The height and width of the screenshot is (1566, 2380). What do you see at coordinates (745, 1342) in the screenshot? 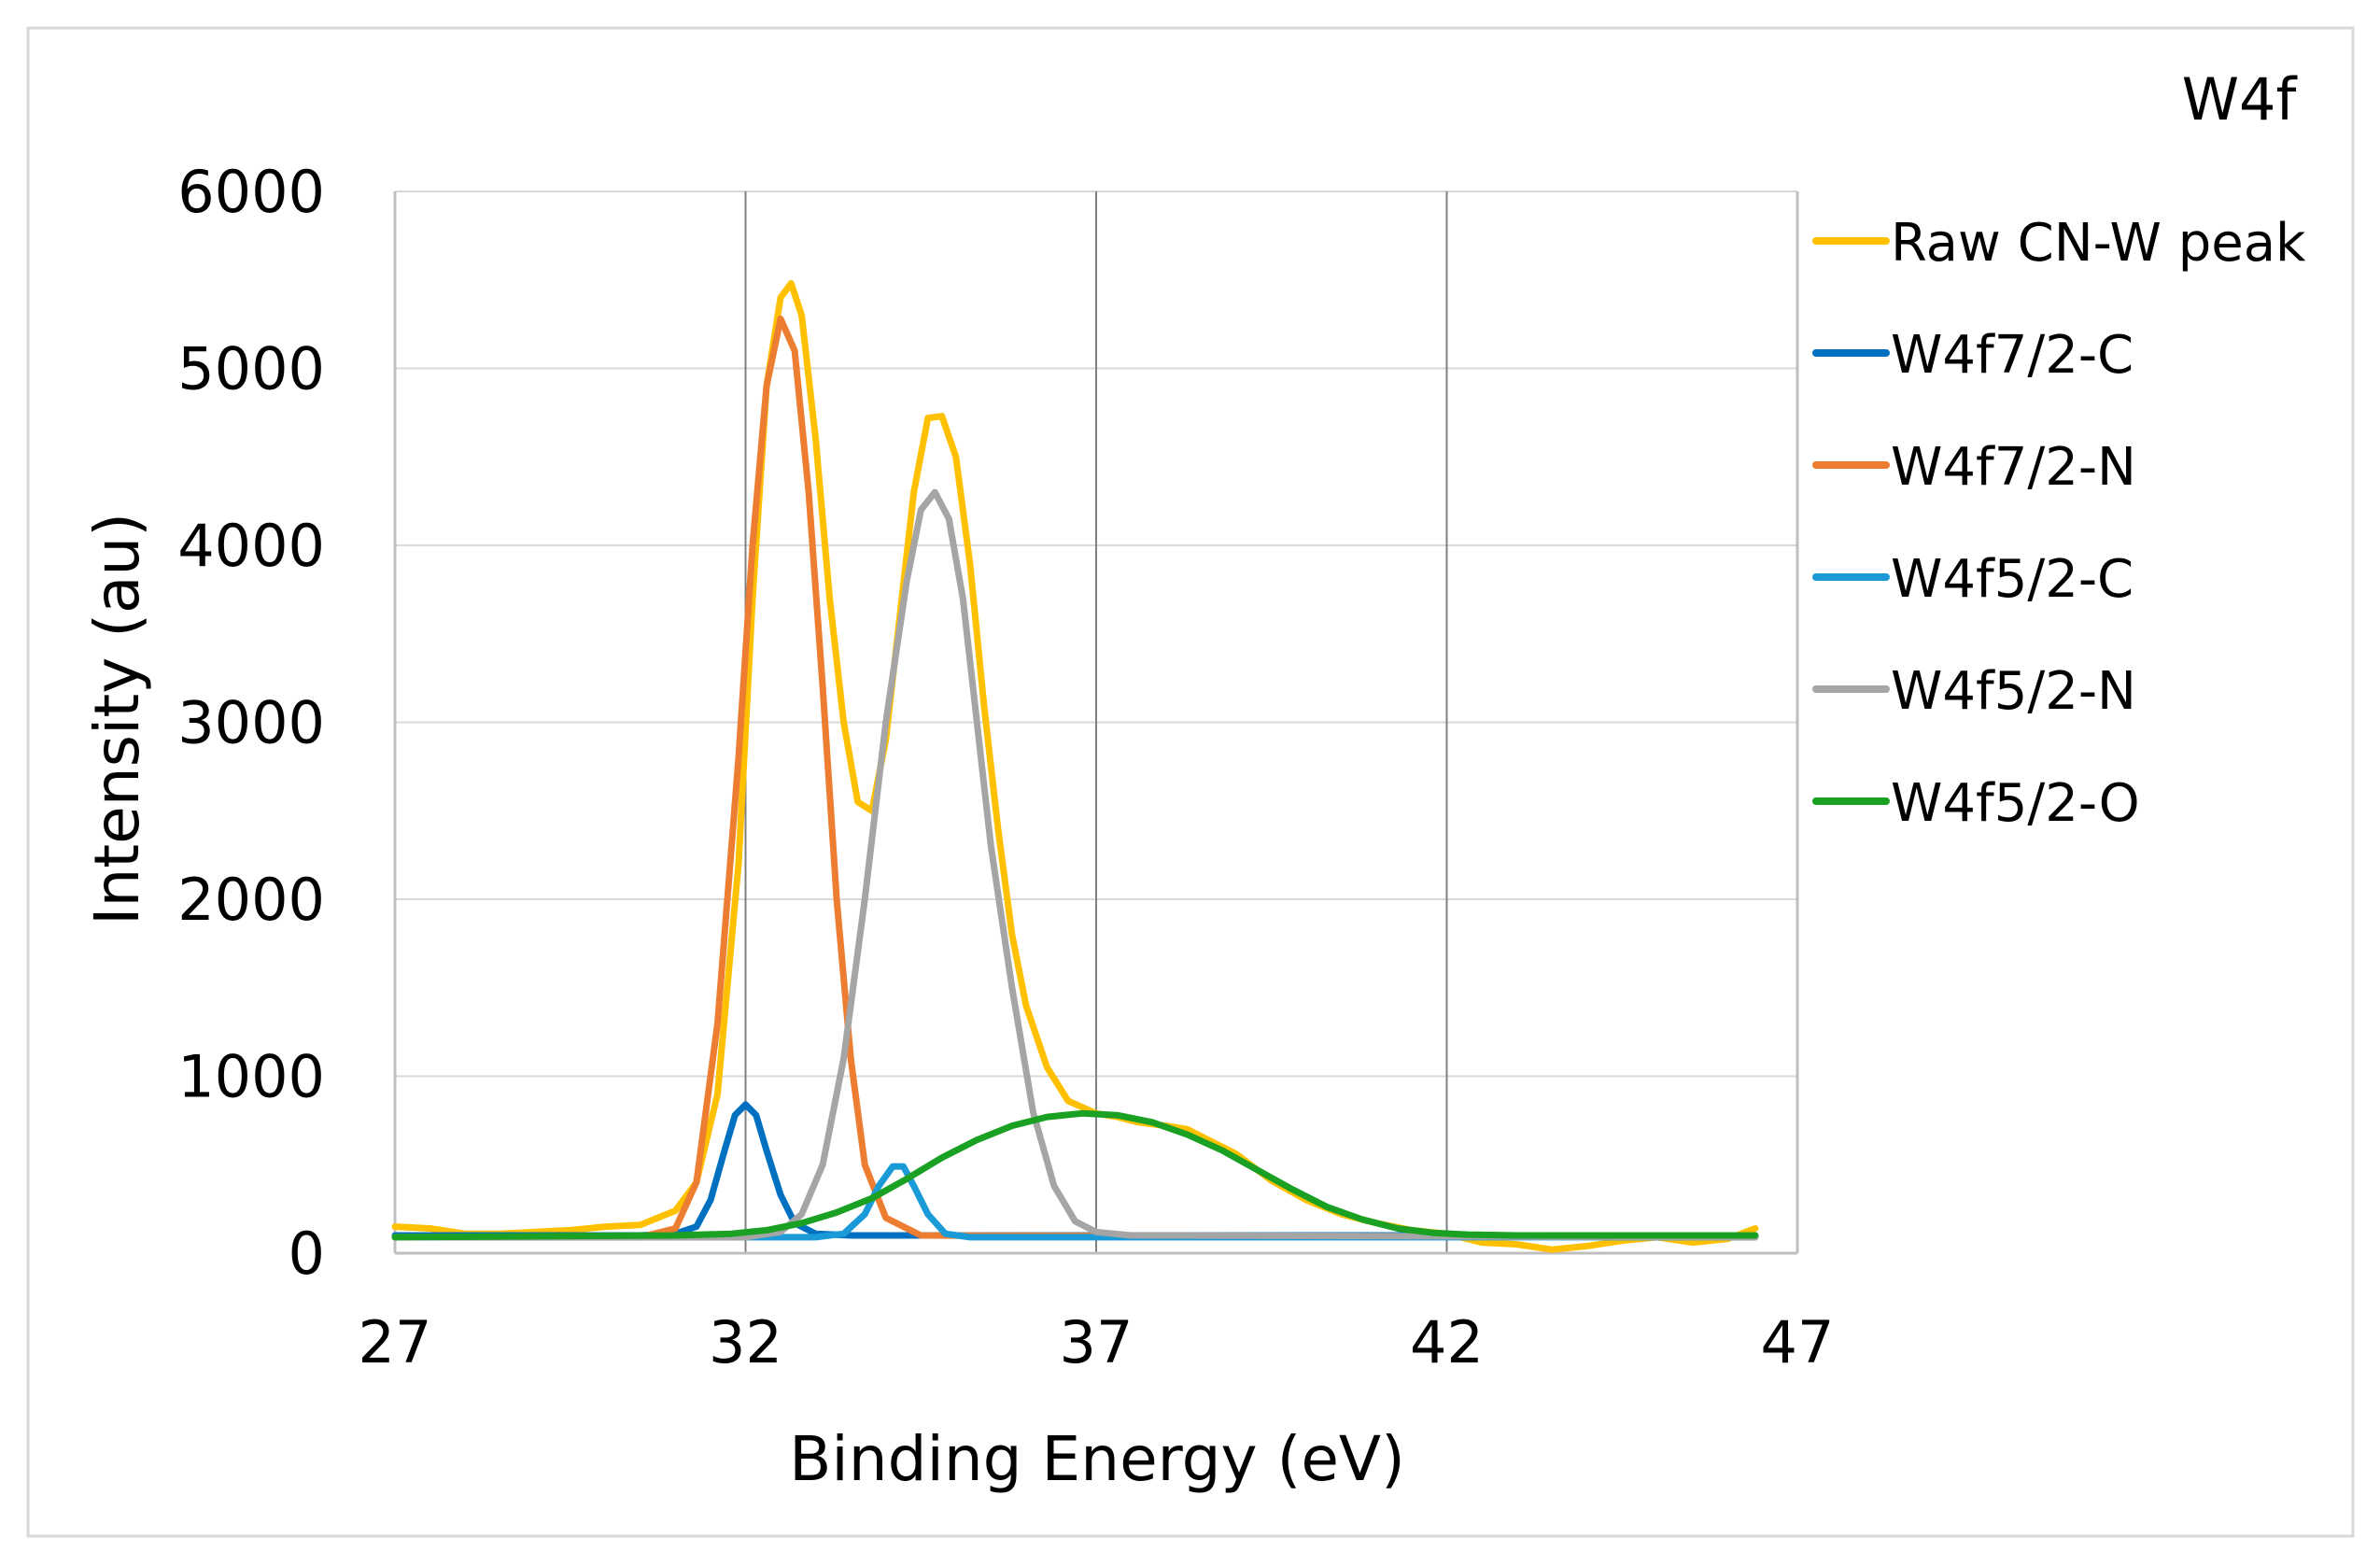
I see `x-tick-label: 32` at bounding box center [745, 1342].